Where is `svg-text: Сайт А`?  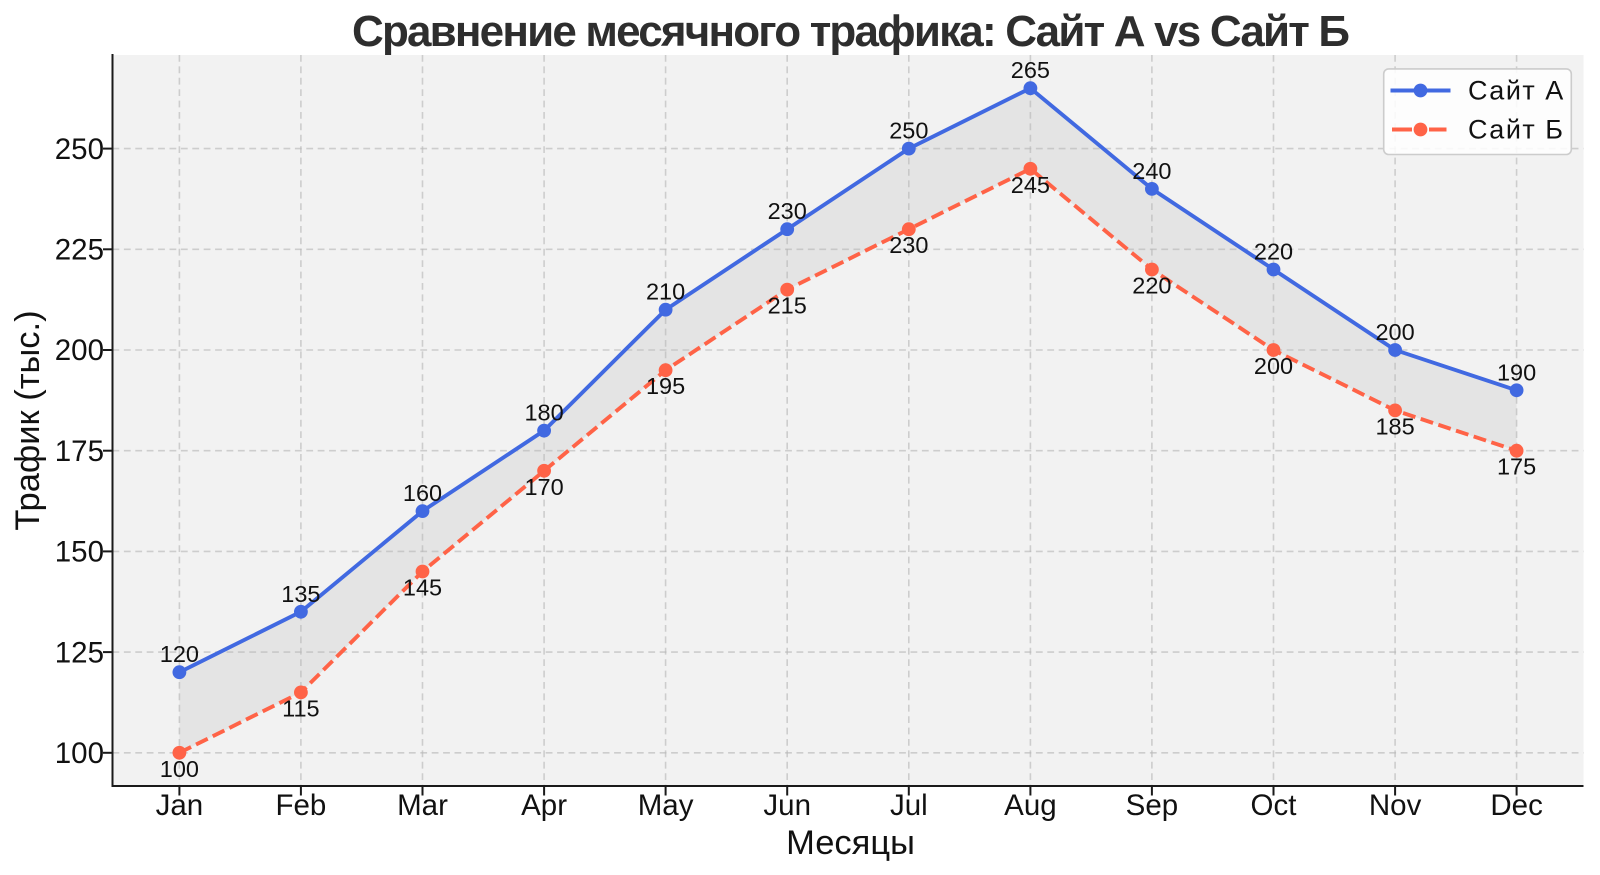 svg-text: Сайт А is located at coordinates (1516, 91).